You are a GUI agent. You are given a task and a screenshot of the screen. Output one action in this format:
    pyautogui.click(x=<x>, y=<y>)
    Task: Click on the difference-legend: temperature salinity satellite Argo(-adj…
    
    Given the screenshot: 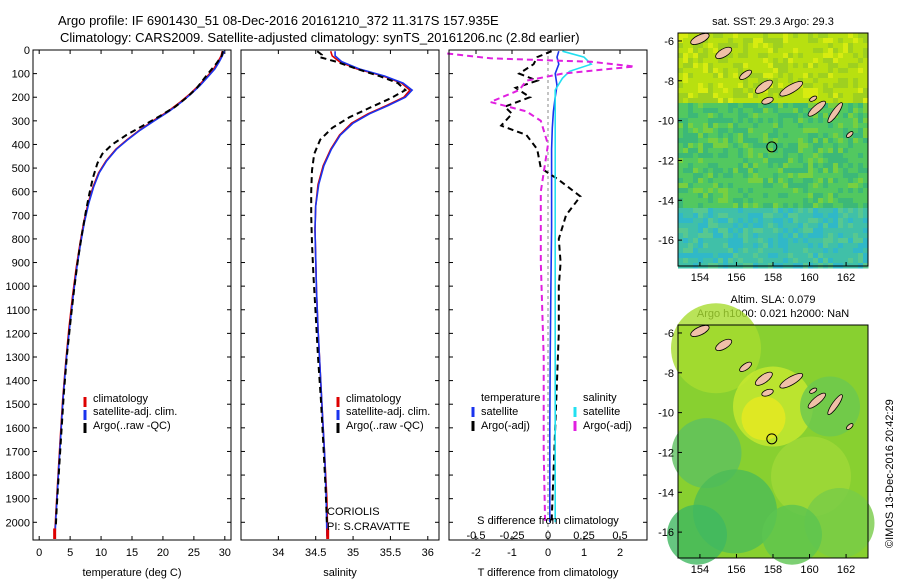 What is the action you would take?
    pyautogui.click(x=551, y=412)
    